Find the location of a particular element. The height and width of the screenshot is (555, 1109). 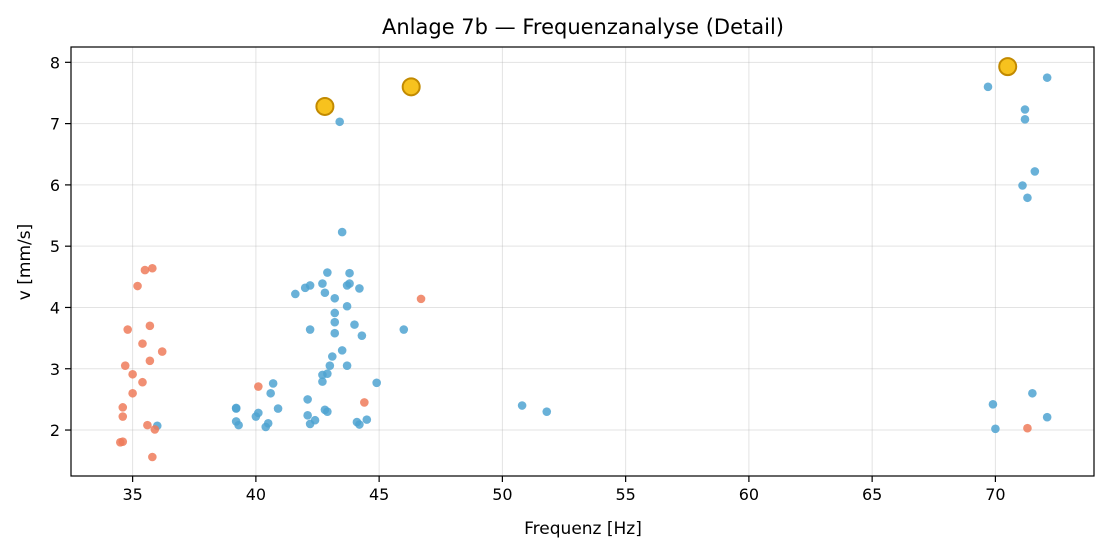

chart-title: Anlage 7b — Frequenzanalyse (Detail) is located at coordinates (583, 27).